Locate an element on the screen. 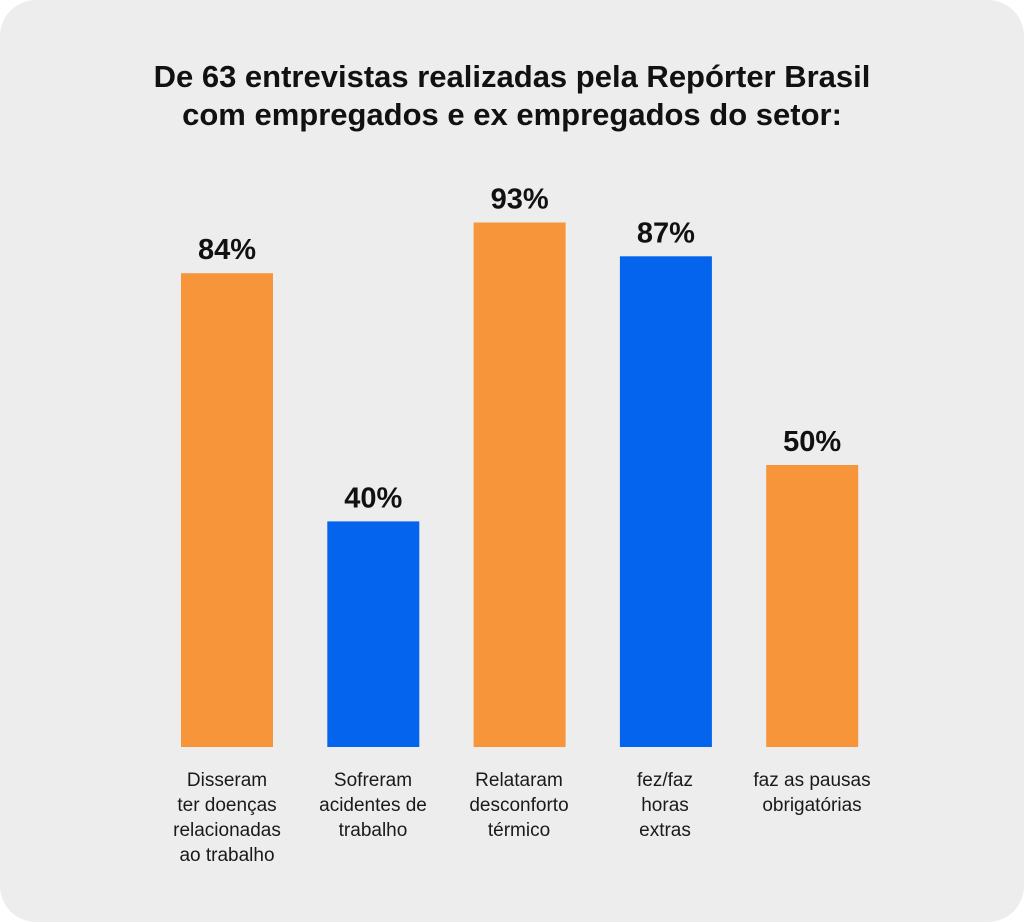  category-label-pausas: faz as pausas obrigatórias is located at coordinates (812, 793).